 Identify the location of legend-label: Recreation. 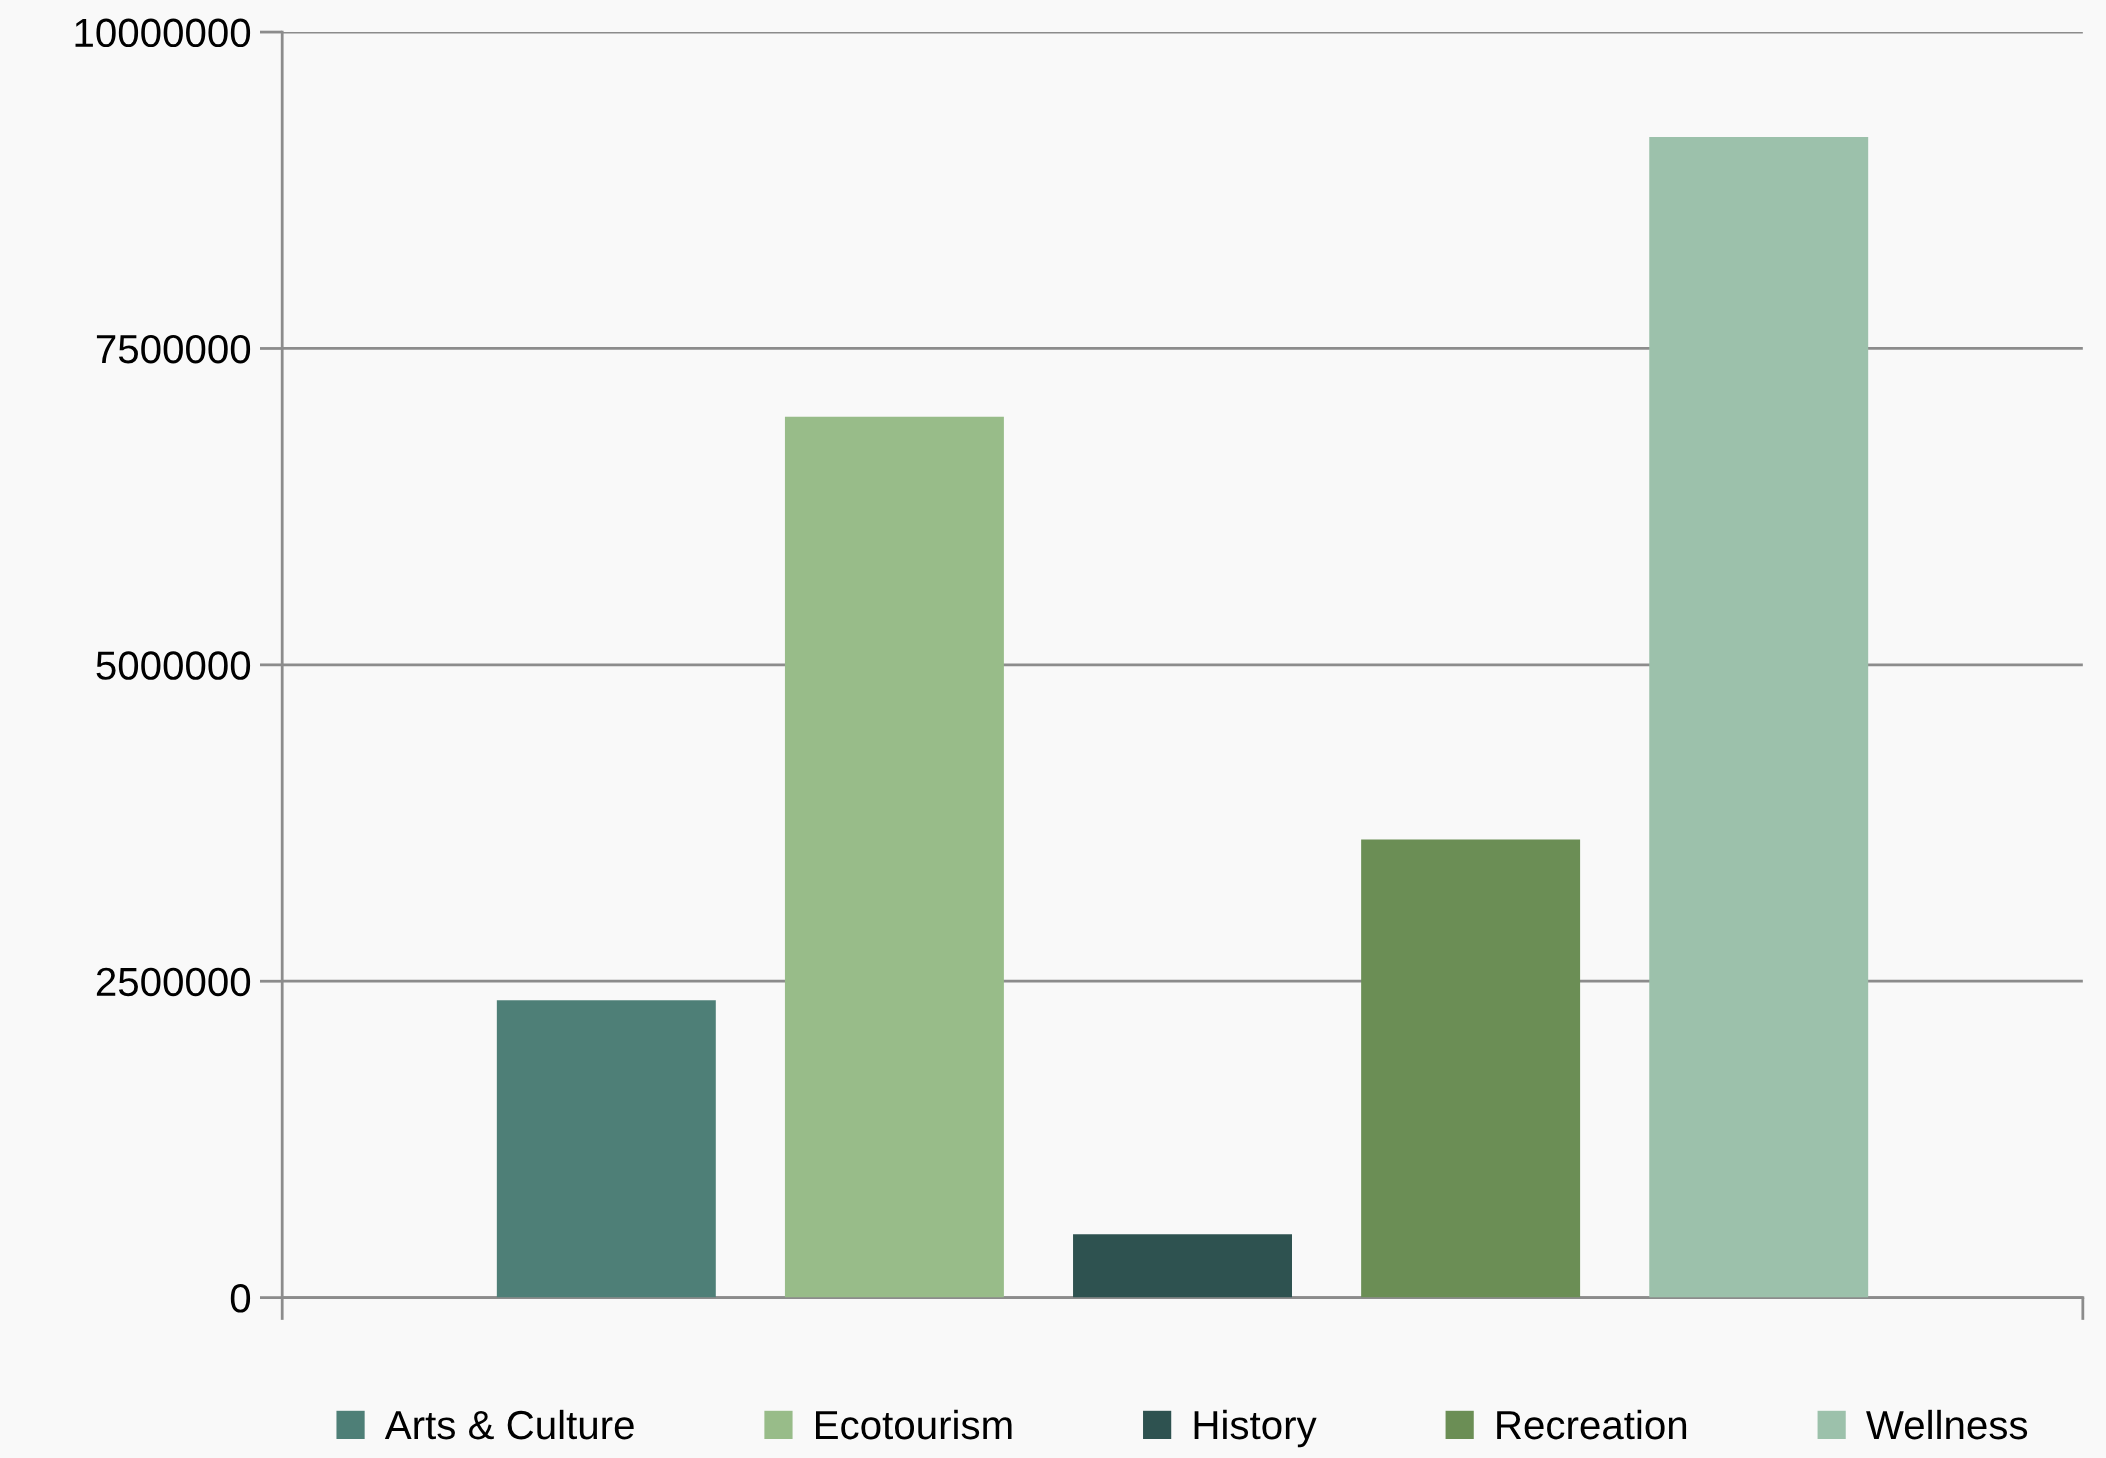
(1592, 1424).